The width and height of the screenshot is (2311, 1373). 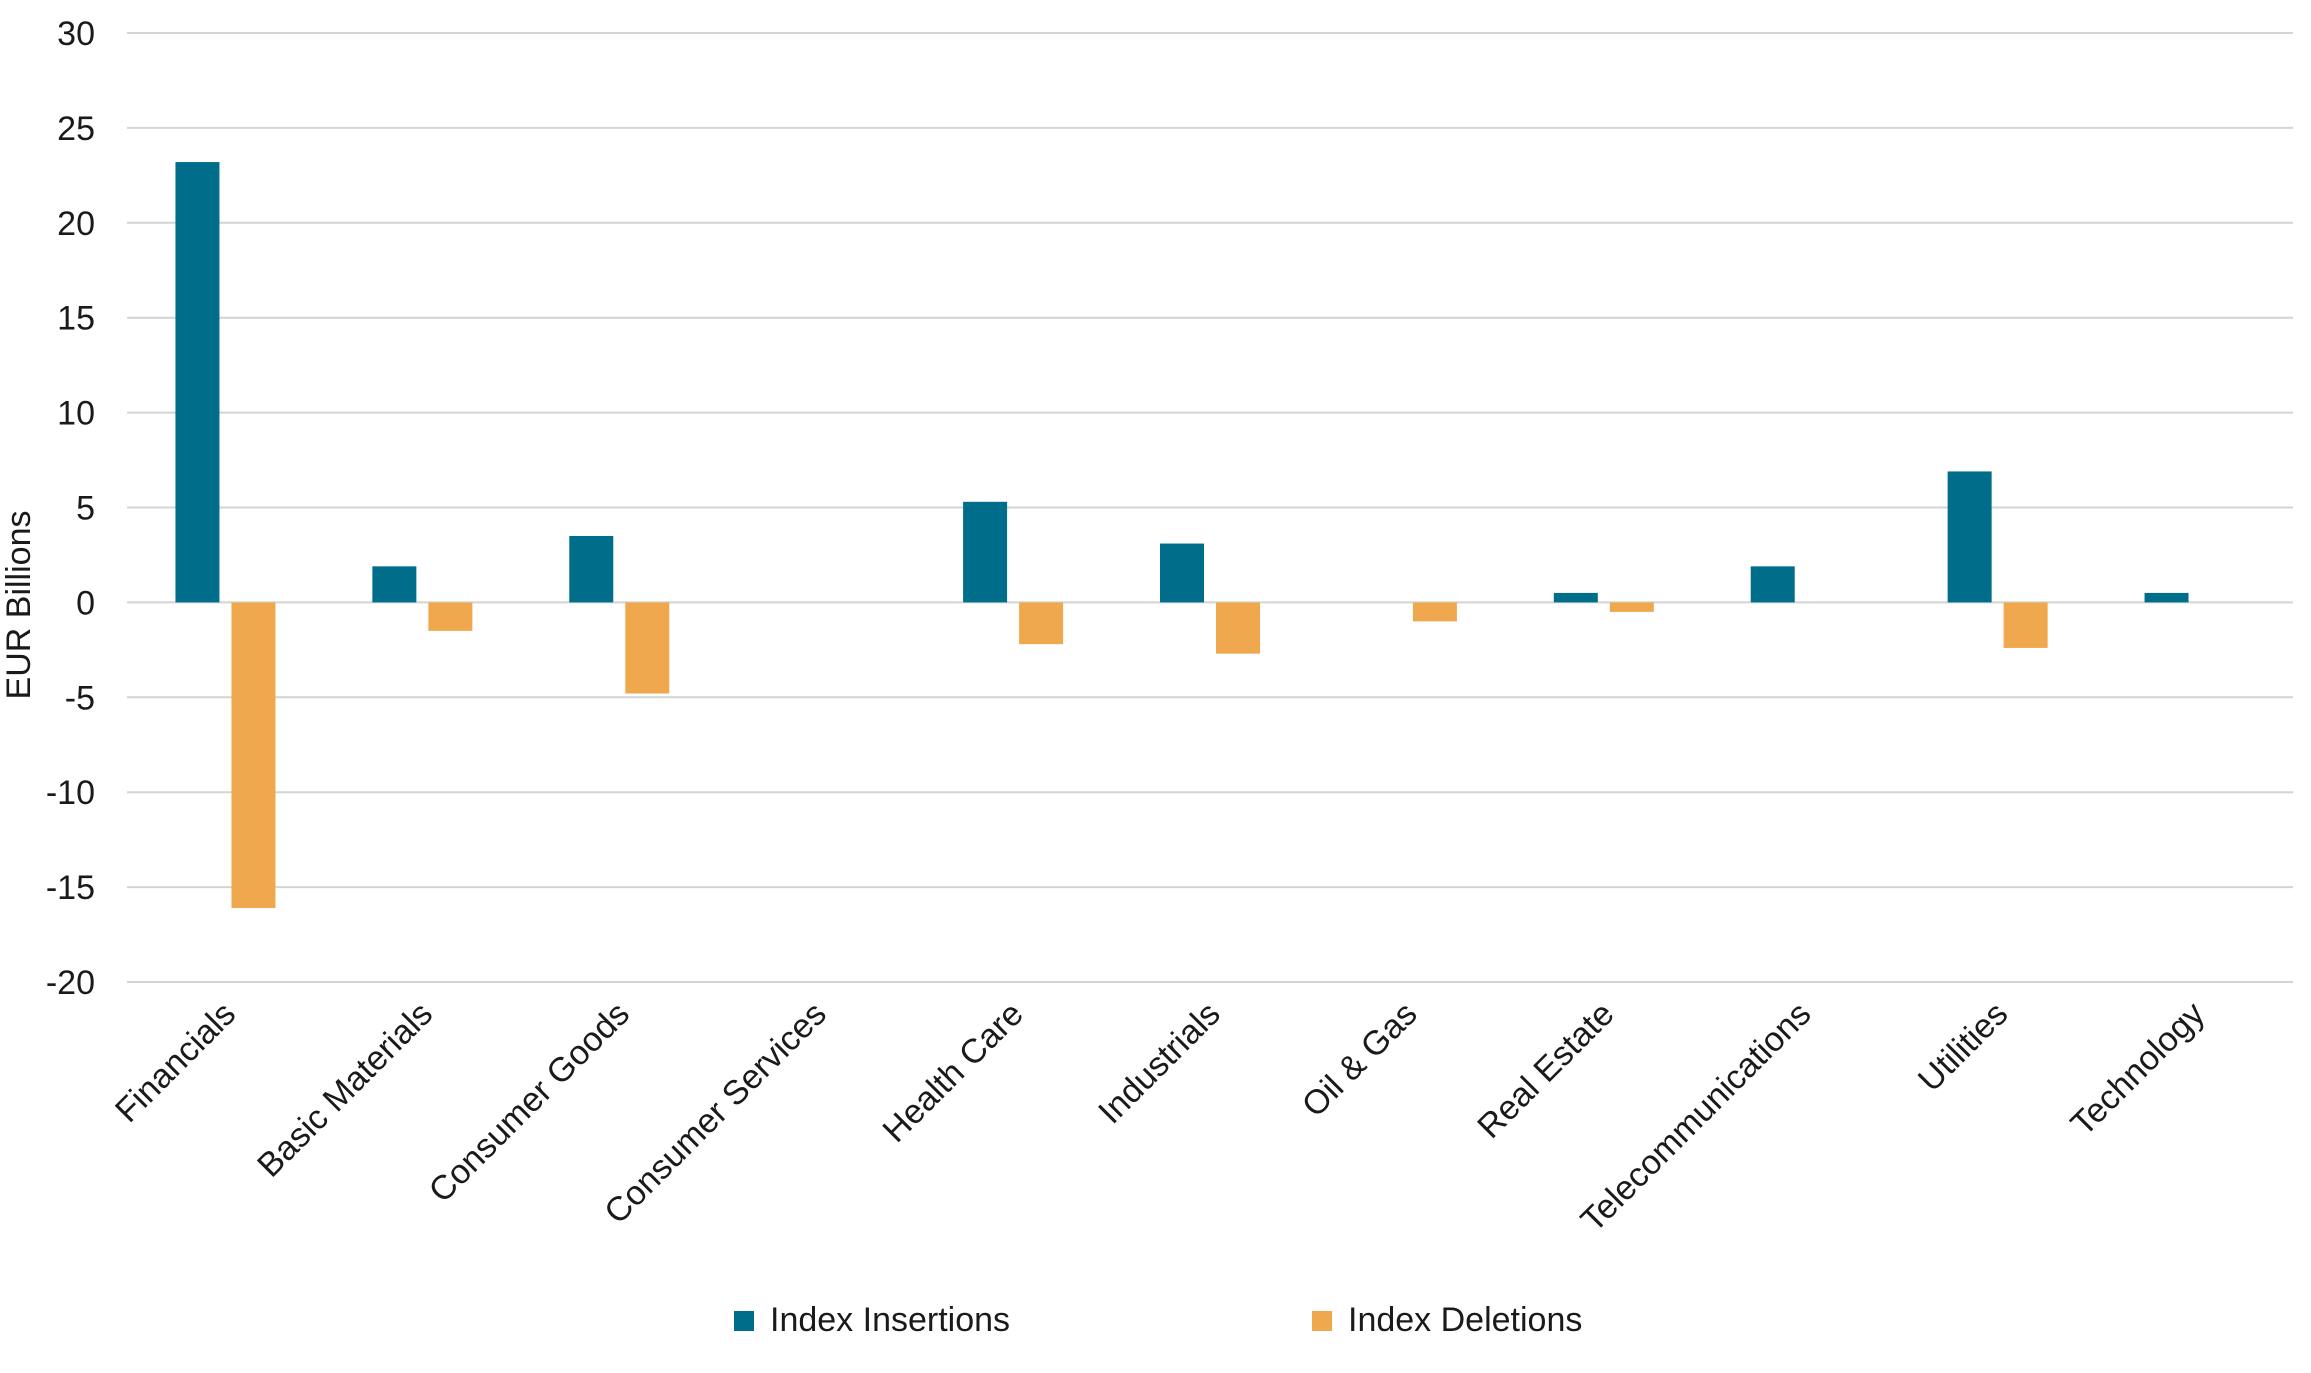 What do you see at coordinates (85, 603) in the screenshot?
I see `y-tick-label: 0` at bounding box center [85, 603].